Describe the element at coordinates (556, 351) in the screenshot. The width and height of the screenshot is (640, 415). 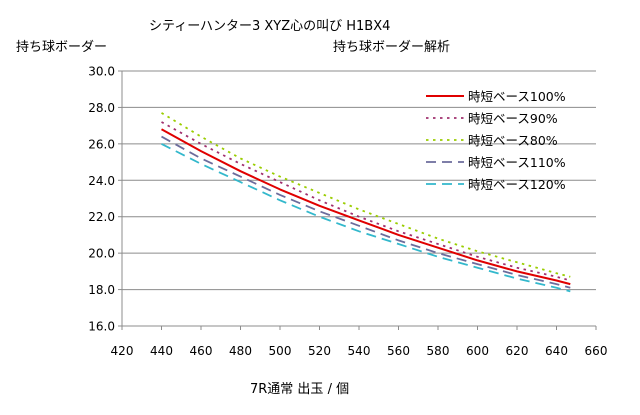
I see `x-tick-label: 640` at that location.